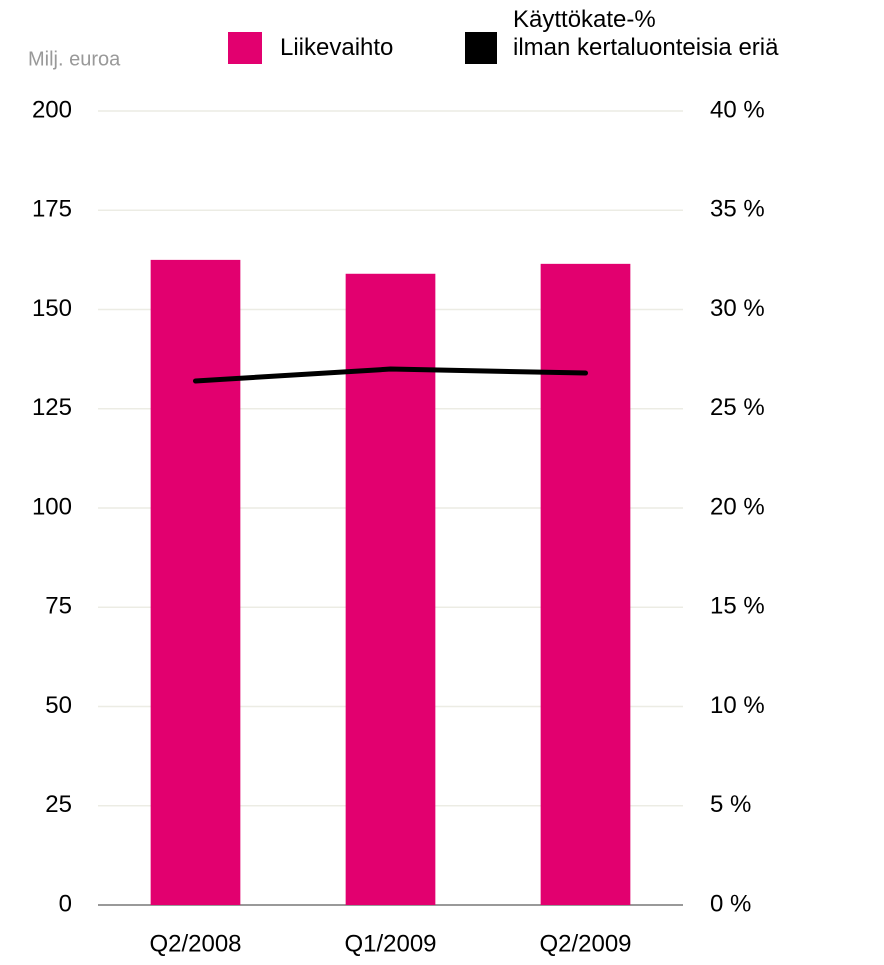 Image resolution: width=884 pixels, height=965 pixels. What do you see at coordinates (390, 943) in the screenshot?
I see `x-tick-label: Q1/2009` at bounding box center [390, 943].